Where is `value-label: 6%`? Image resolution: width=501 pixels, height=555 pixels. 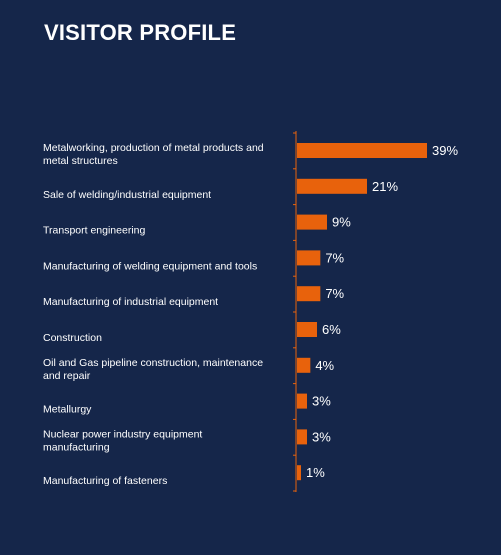 value-label: 6% is located at coordinates (331, 329).